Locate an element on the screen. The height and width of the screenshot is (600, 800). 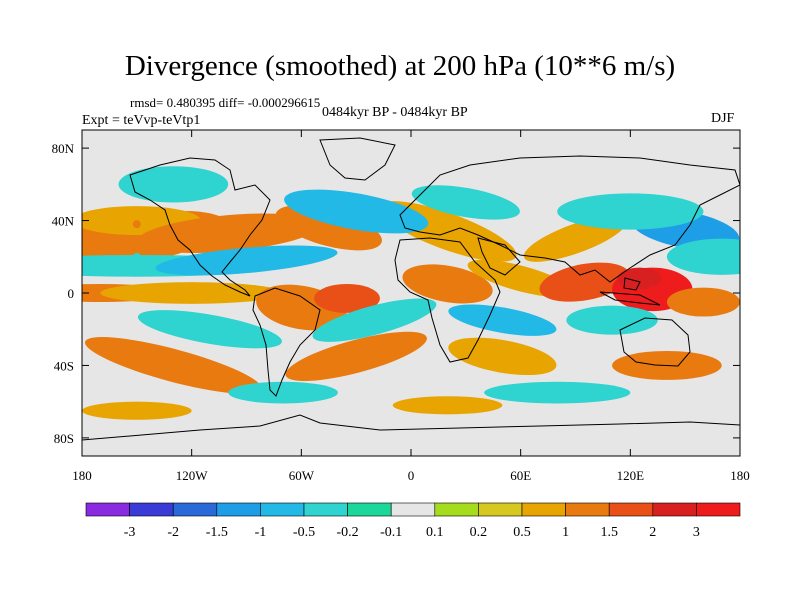
colorbar-label: -2 is located at coordinates (173, 532).